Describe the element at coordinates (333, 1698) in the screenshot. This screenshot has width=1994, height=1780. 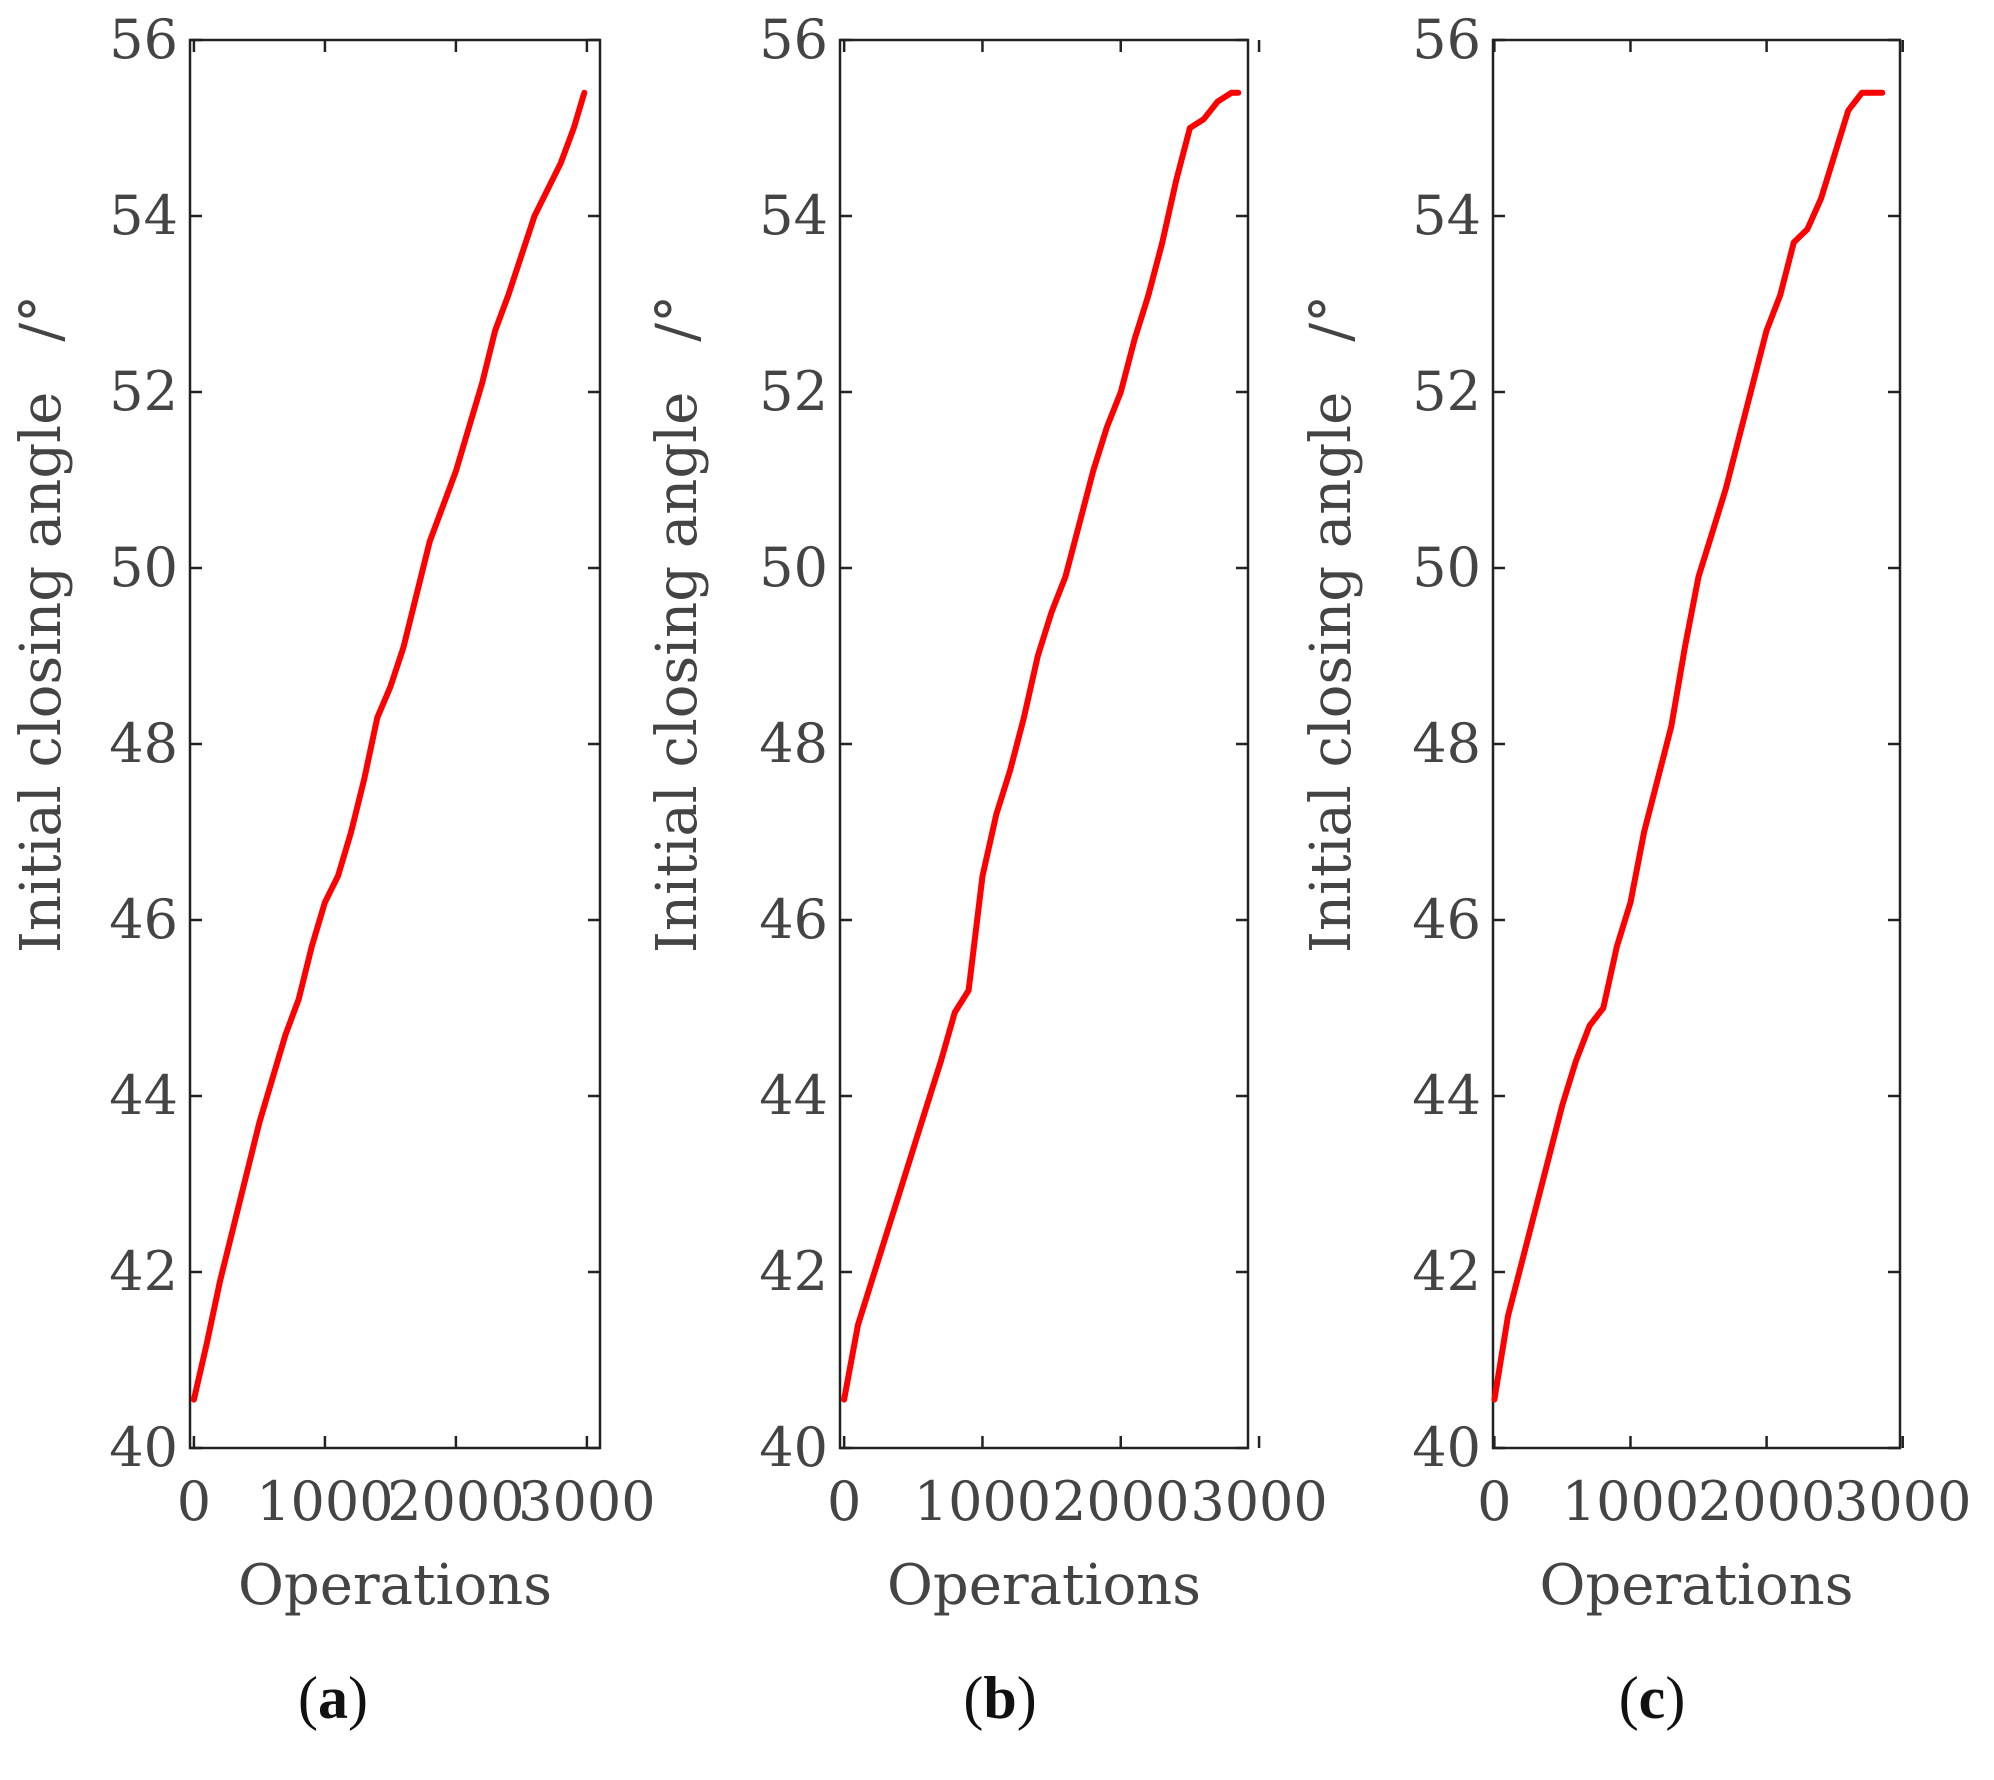
I see `panel-label: (a)` at that location.